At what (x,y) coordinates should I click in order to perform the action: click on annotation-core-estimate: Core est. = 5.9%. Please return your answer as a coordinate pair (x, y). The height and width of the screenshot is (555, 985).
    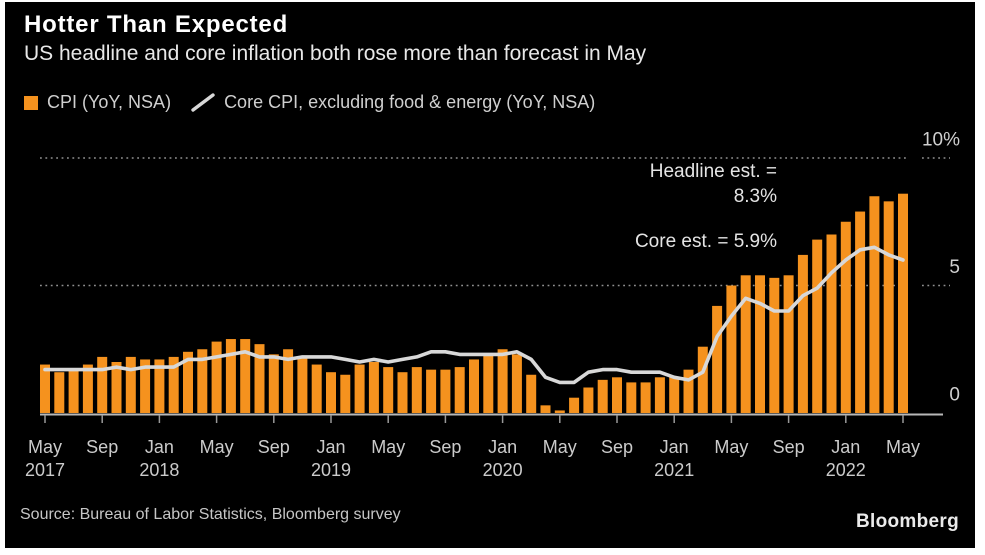
    Looking at the image, I should click on (705, 241).